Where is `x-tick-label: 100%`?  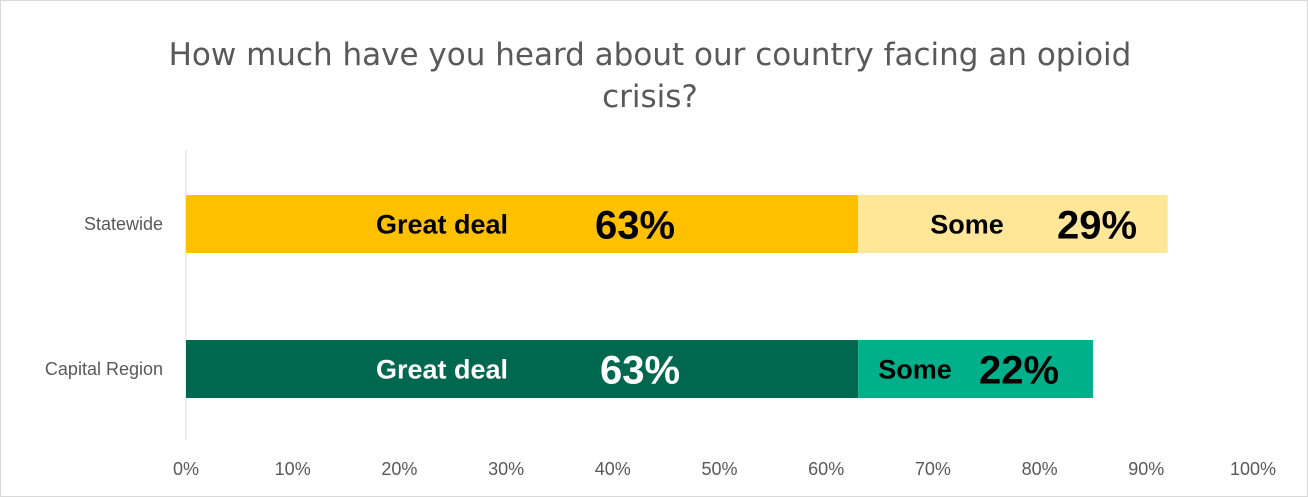
x-tick-label: 100% is located at coordinates (1253, 469).